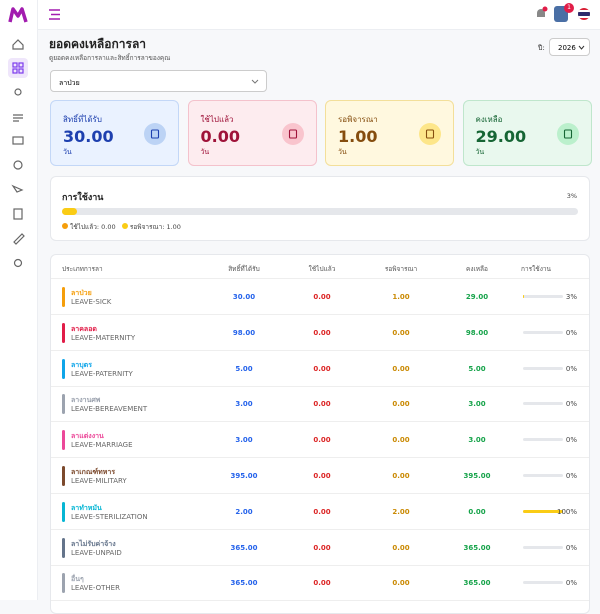 This screenshot has height=614, width=600. What do you see at coordinates (220, 136) in the screenshot?
I see `card-value: 0.00` at bounding box center [220, 136].